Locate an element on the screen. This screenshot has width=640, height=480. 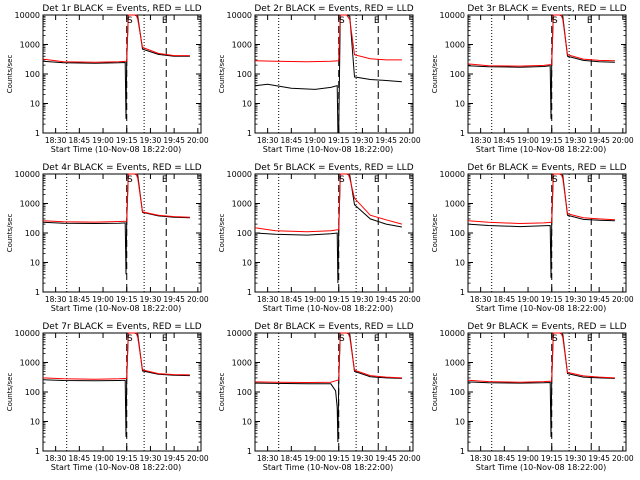
panel-title: Det 1r BLACK = Events, RED = LLD is located at coordinates (121, 9).